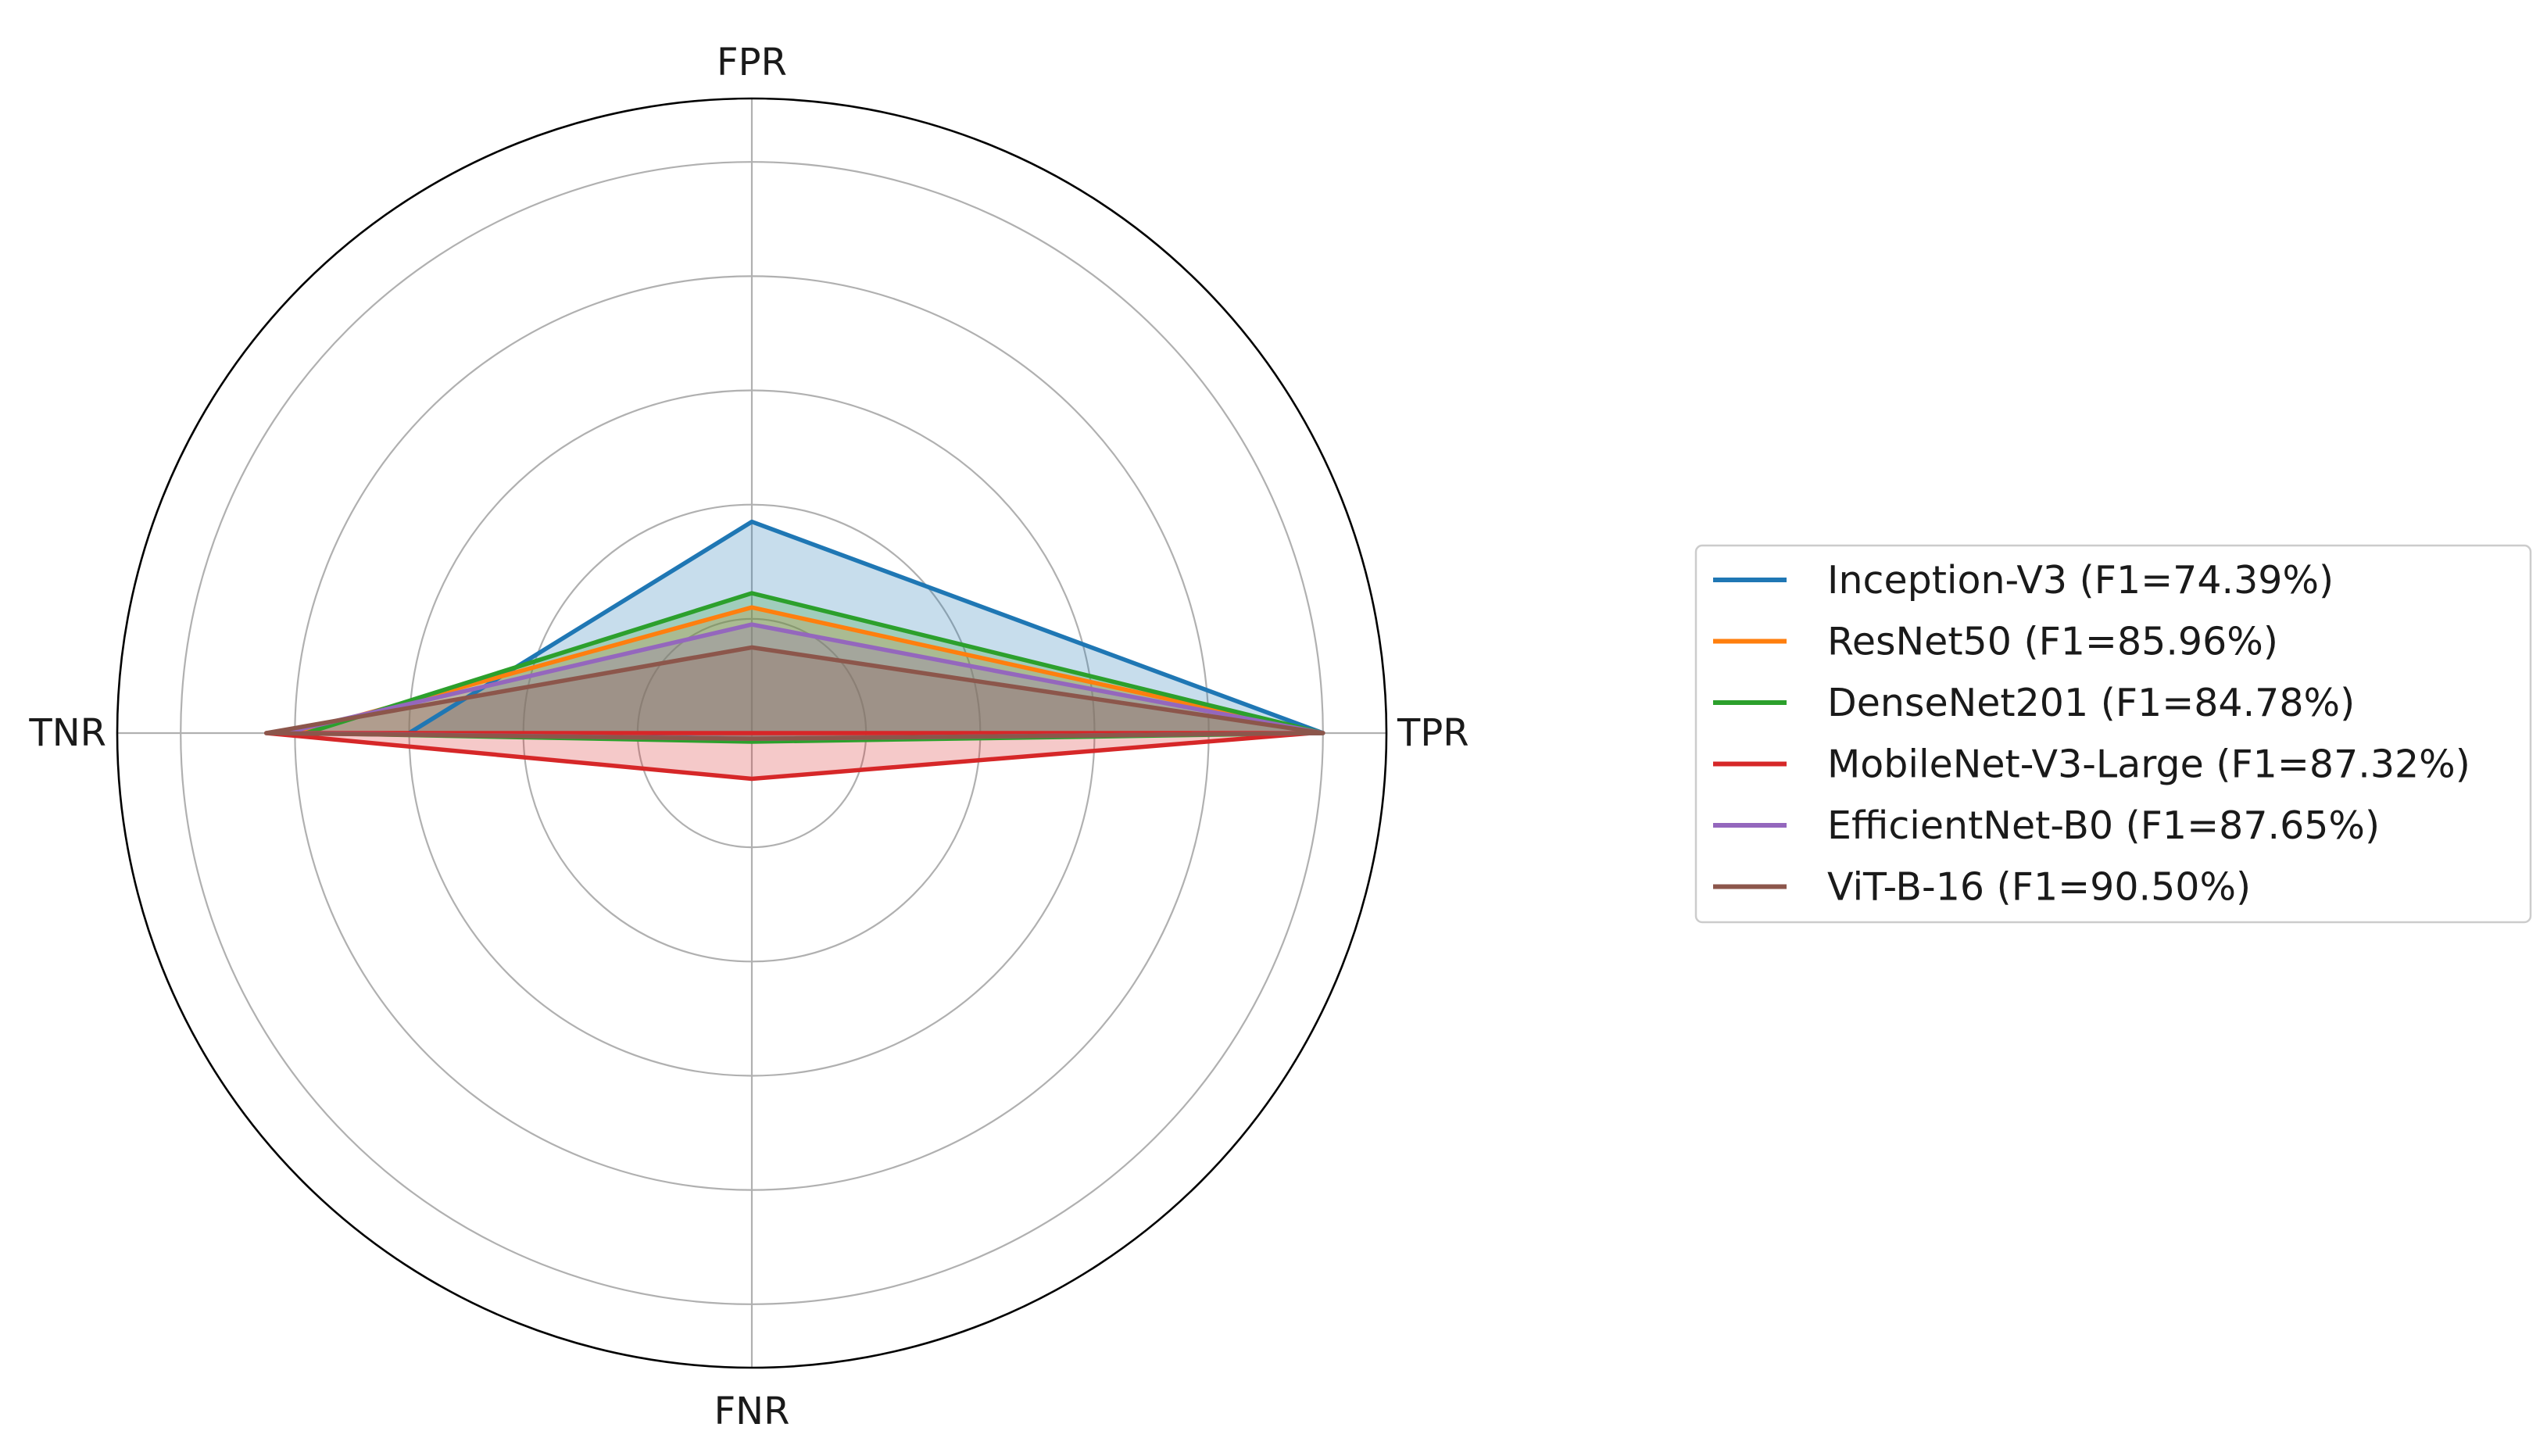 This screenshot has width=2547, height=1456. I want to click on axis-label-fpr: FPR, so click(752, 62).